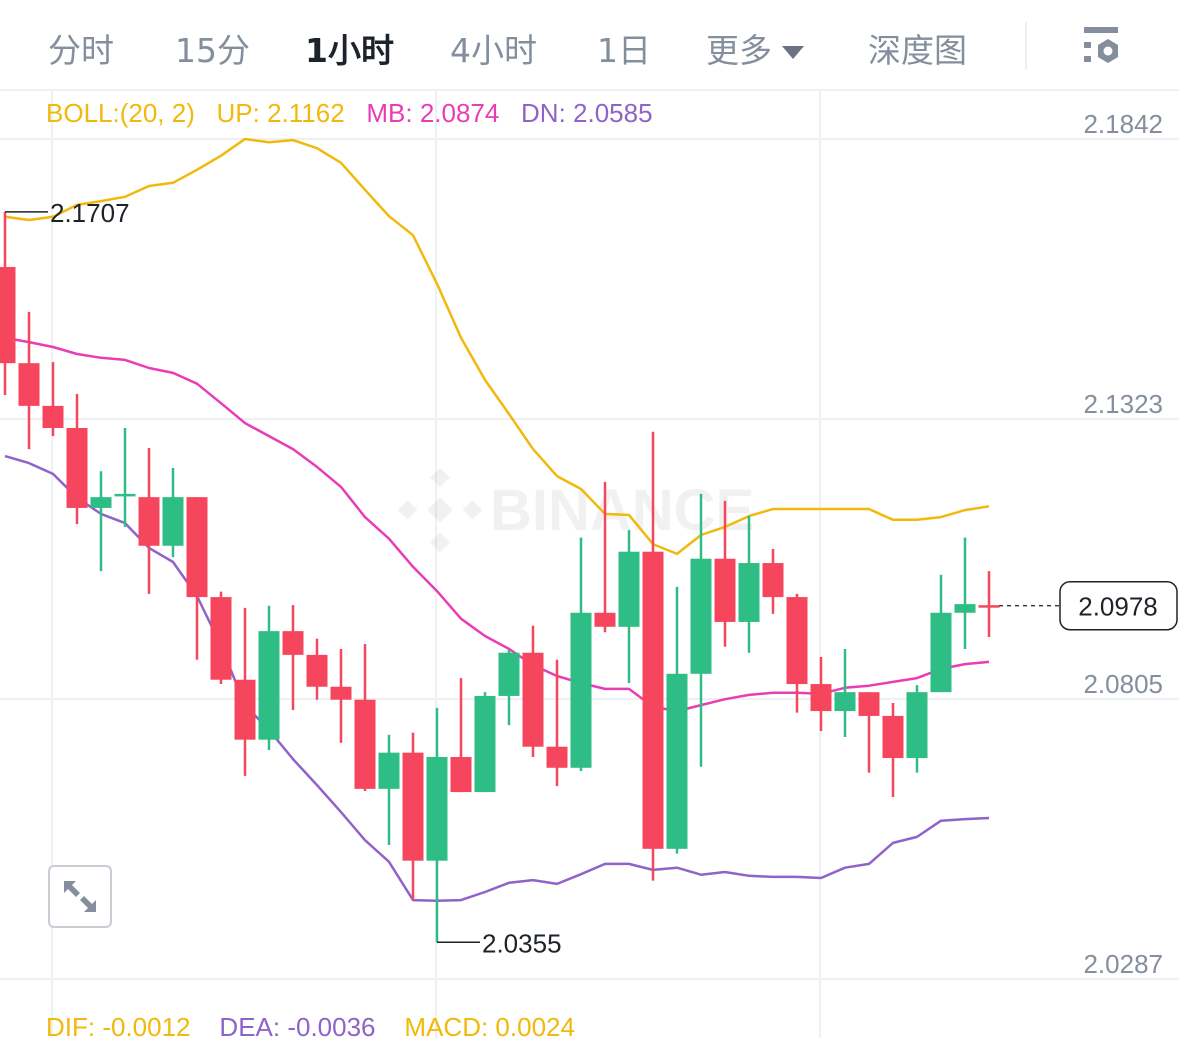 The height and width of the screenshot is (1043, 1179). What do you see at coordinates (297, 1027) in the screenshot?
I see `macd-dea-value: DEA: -0.0036` at bounding box center [297, 1027].